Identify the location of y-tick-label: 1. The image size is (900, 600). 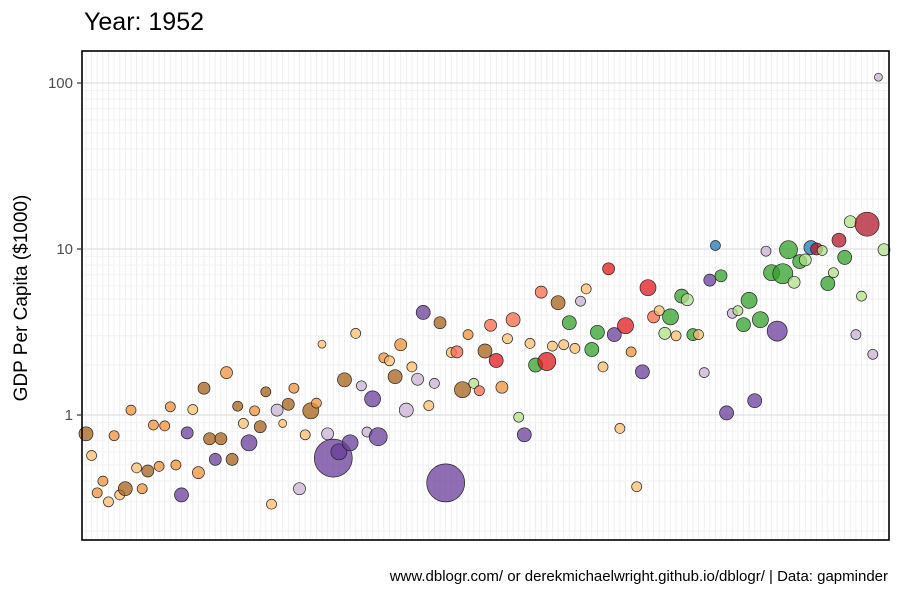
(69, 415).